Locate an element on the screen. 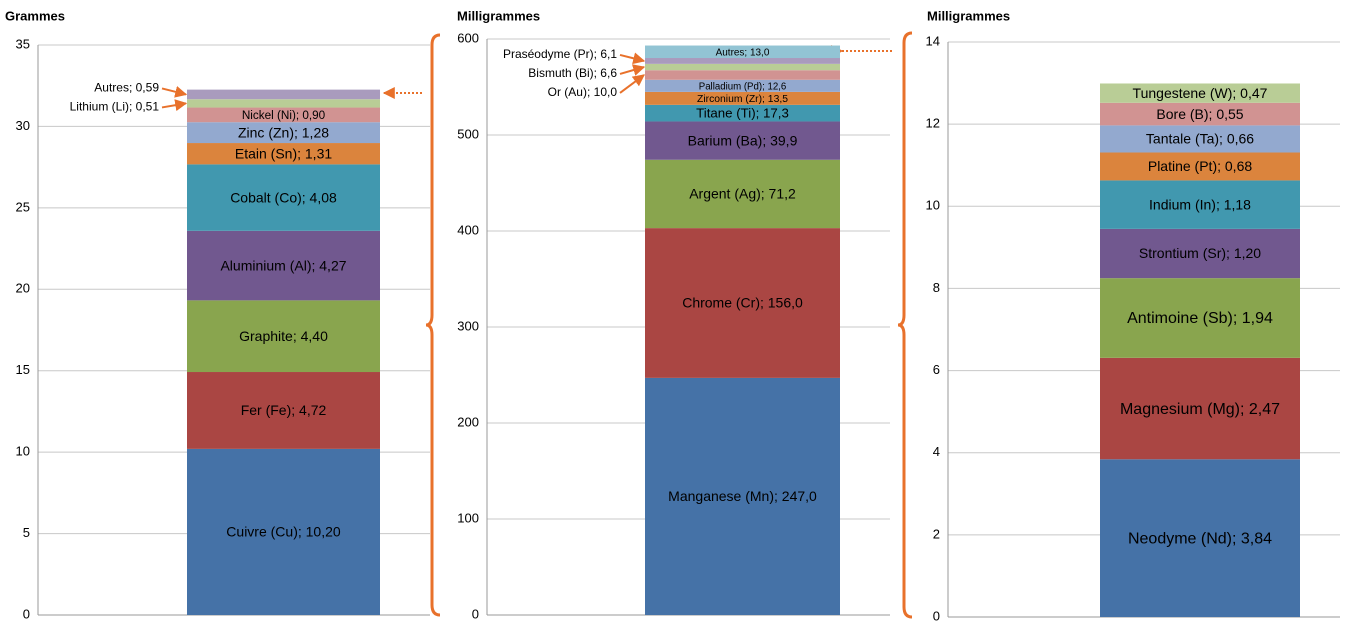 The image size is (1346, 623). data-label: Autres; 13,0 is located at coordinates (743, 52).